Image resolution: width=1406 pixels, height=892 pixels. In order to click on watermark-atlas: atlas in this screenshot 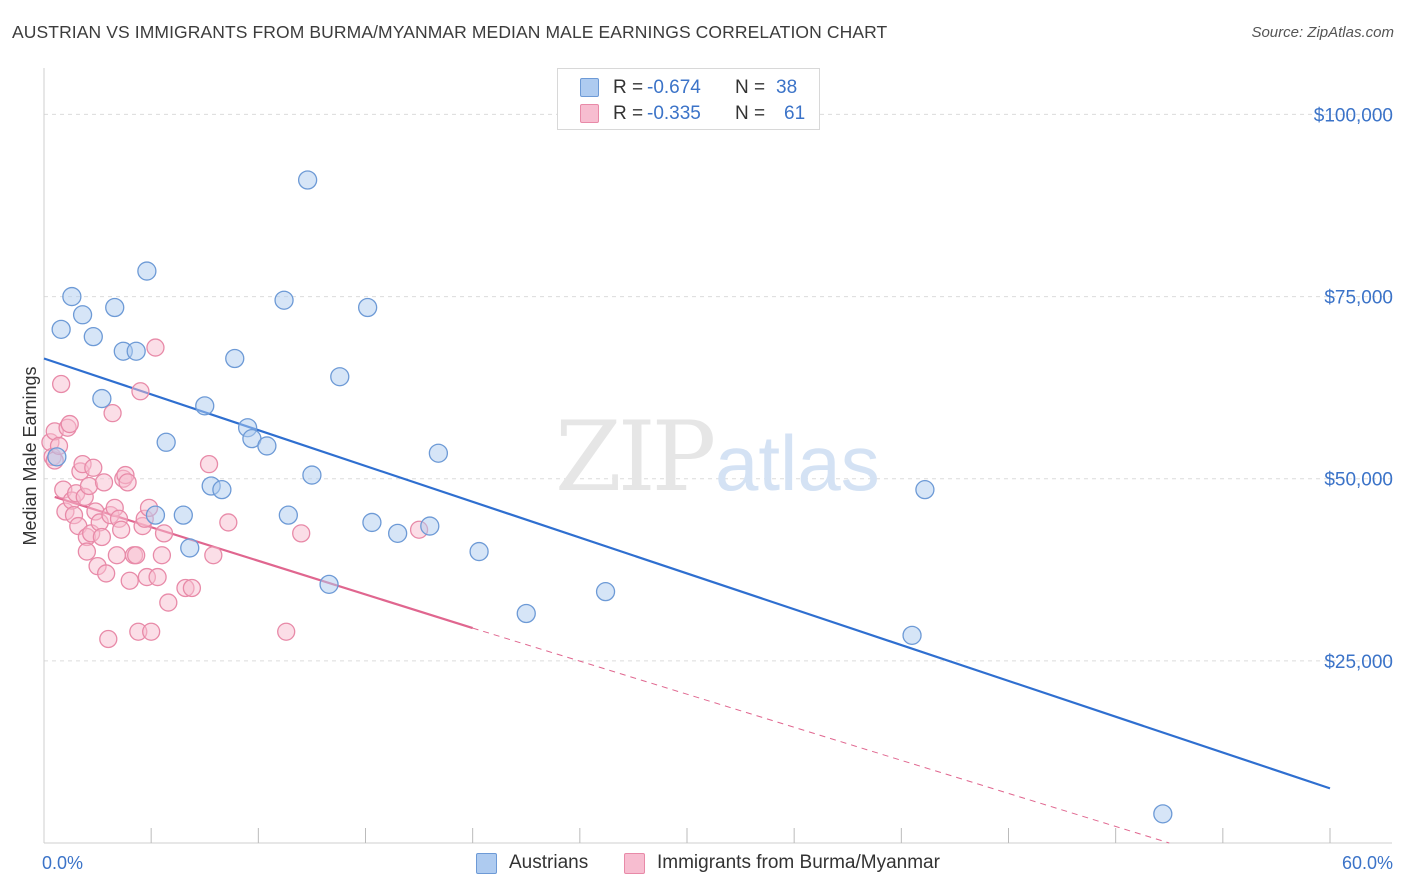, I will do `click(797, 463)`.